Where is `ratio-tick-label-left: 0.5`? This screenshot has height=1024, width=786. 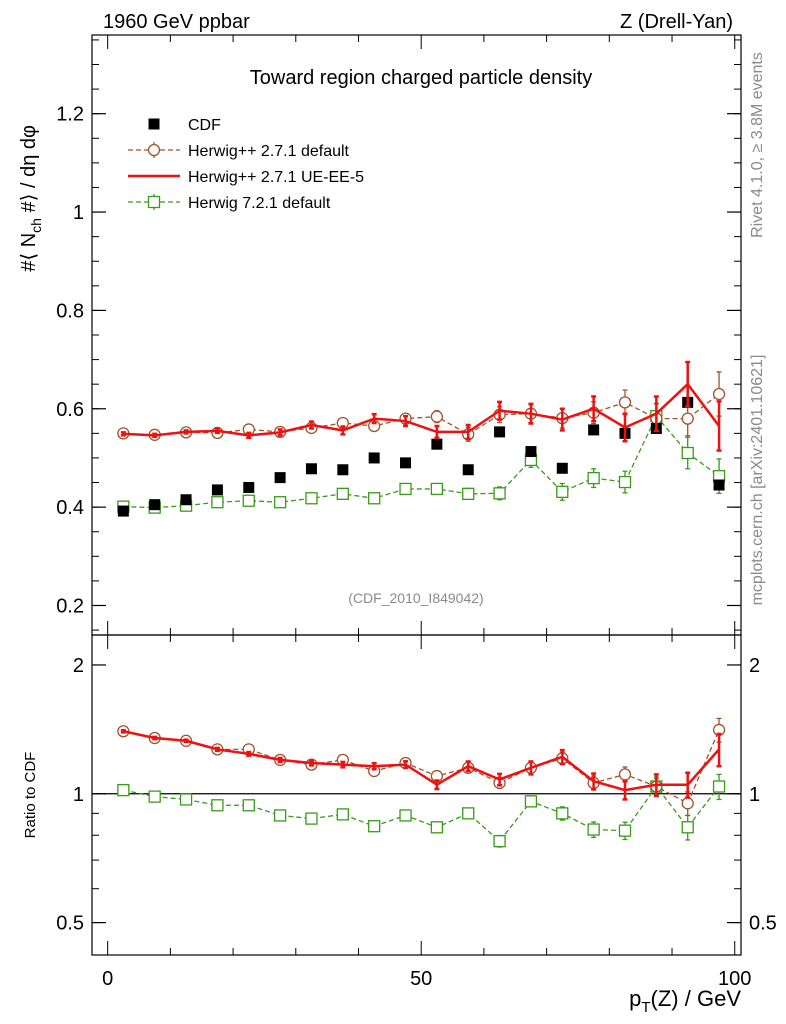 ratio-tick-label-left: 0.5 is located at coordinates (70, 924).